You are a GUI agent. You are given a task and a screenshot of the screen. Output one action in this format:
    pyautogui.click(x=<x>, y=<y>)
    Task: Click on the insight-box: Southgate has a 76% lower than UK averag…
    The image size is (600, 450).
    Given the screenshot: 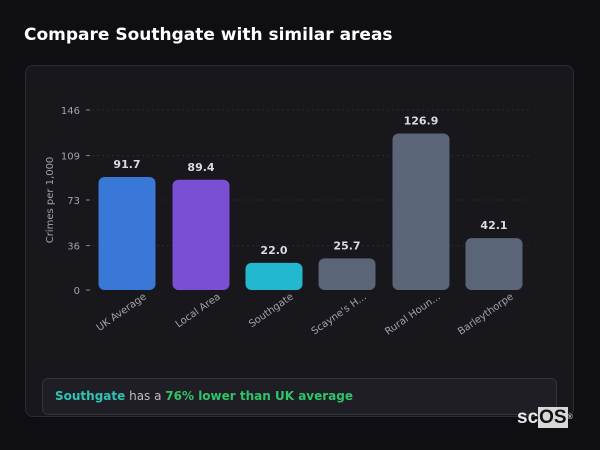 What is the action you would take?
    pyautogui.click(x=299, y=396)
    